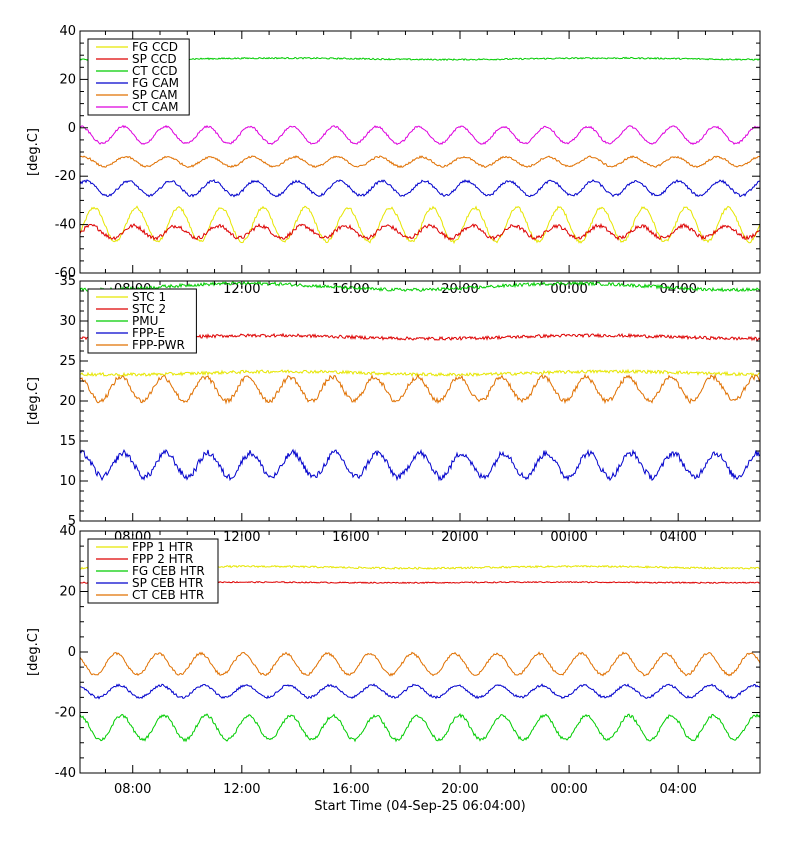  Describe the element at coordinates (420, 232) in the screenshot. I see `series-line-sp-ccd` at that location.